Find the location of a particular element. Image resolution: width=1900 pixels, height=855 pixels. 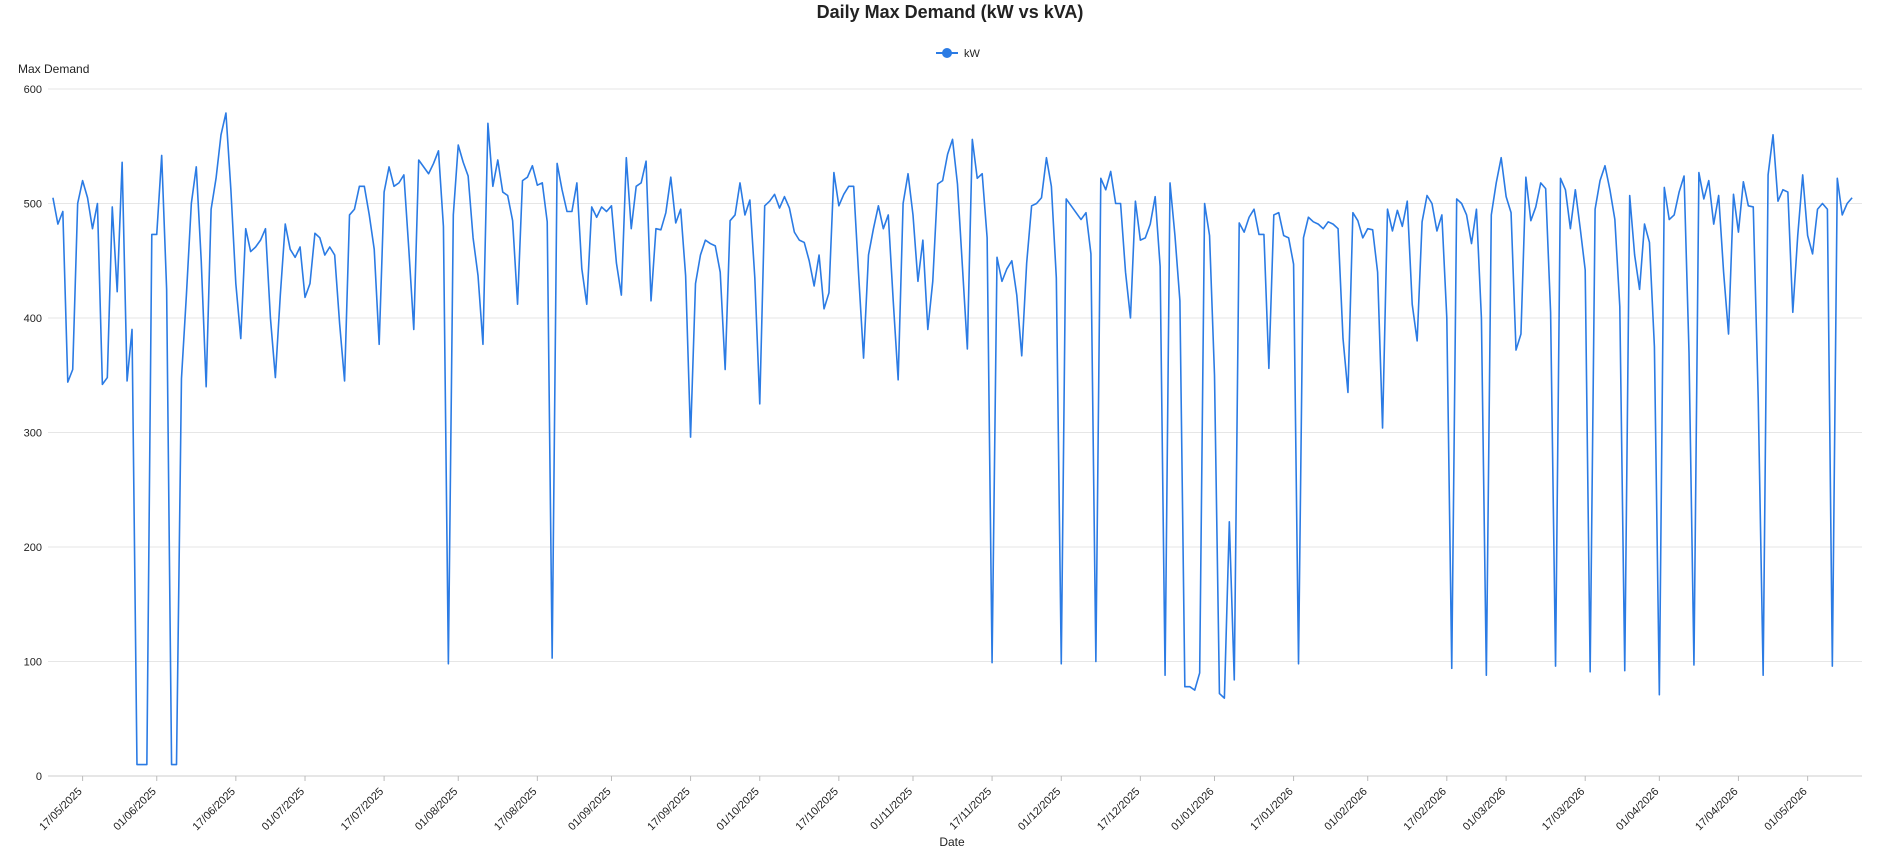

x-tick-label-16: 17/01/2026 is located at coordinates (1271, 809).